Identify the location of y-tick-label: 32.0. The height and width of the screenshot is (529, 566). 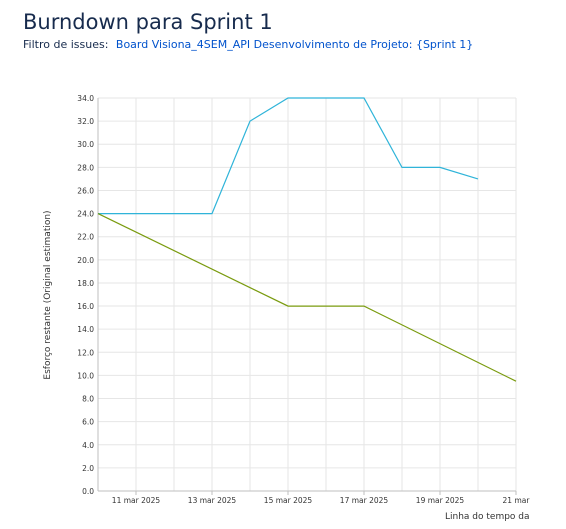
(85, 121).